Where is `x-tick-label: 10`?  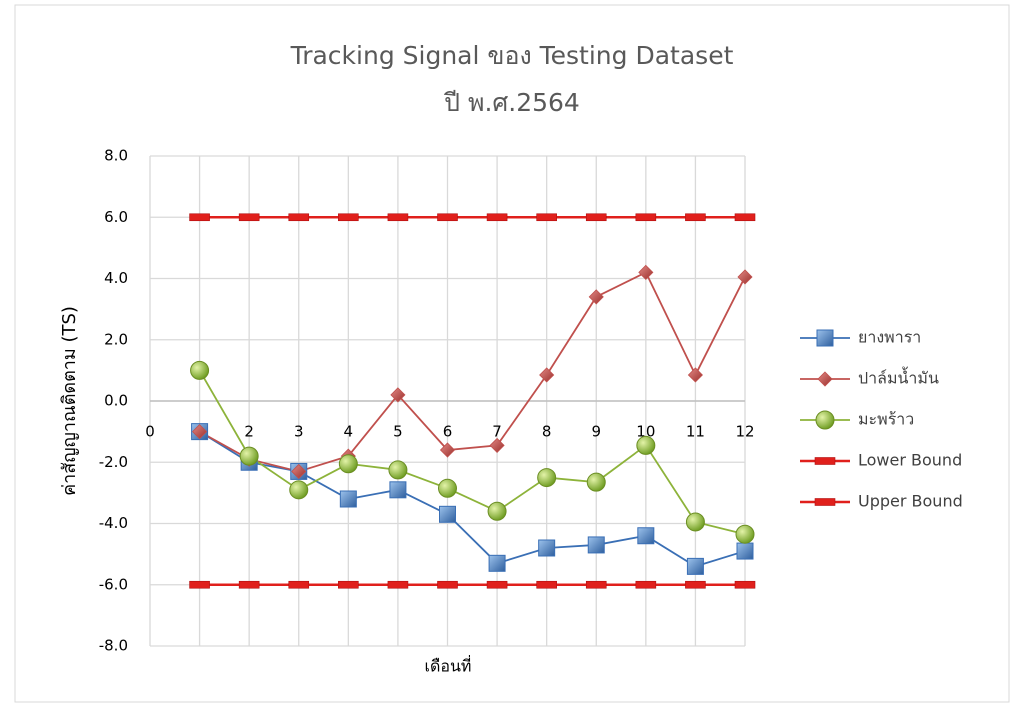 x-tick-label: 10 is located at coordinates (645, 432).